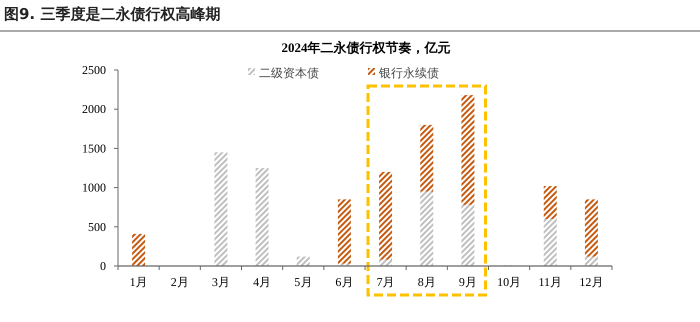 The width and height of the screenshot is (700, 322). Describe the element at coordinates (94, 148) in the screenshot. I see `y-tick-label: 1500` at that location.